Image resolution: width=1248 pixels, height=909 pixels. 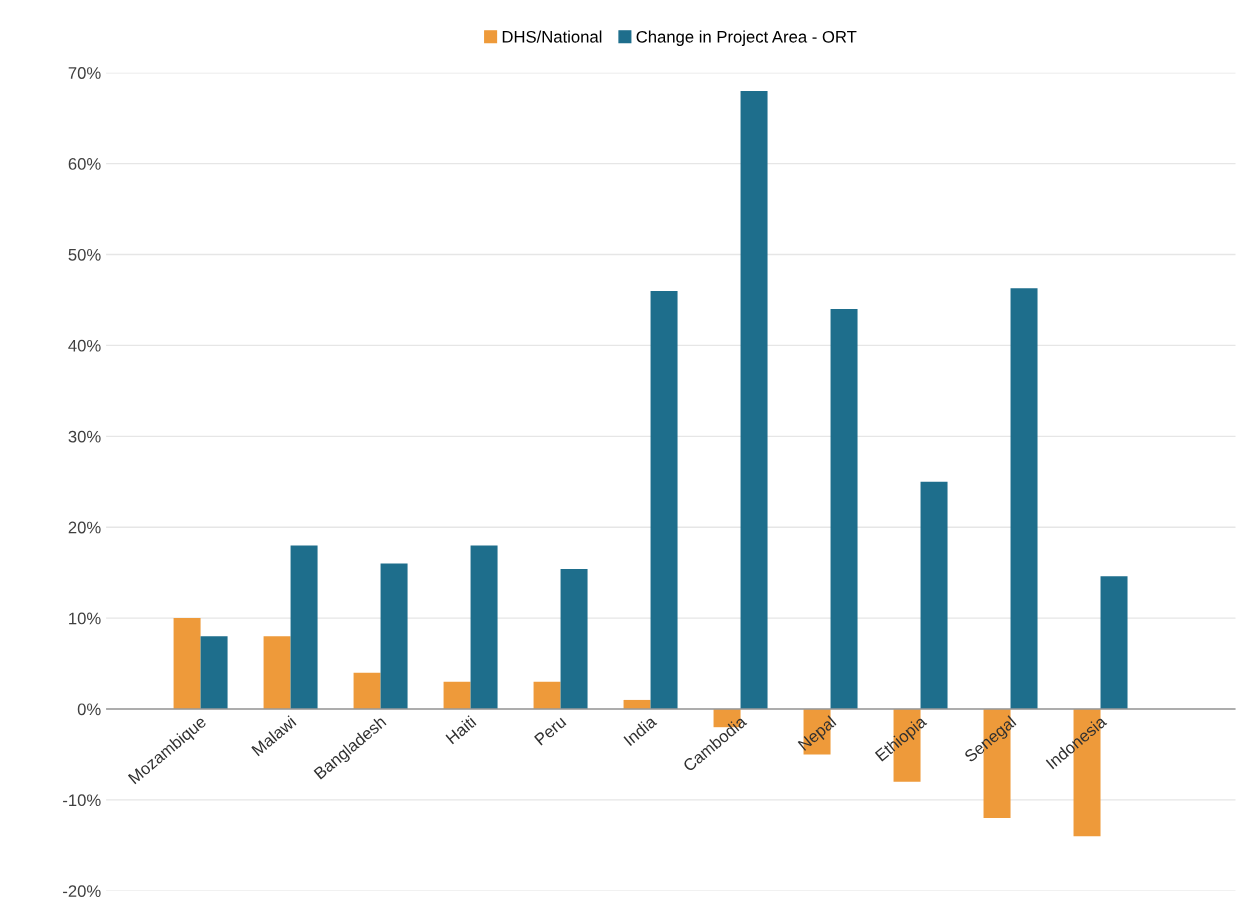 What do you see at coordinates (550, 730) in the screenshot?
I see `x-tick-label: Peru` at bounding box center [550, 730].